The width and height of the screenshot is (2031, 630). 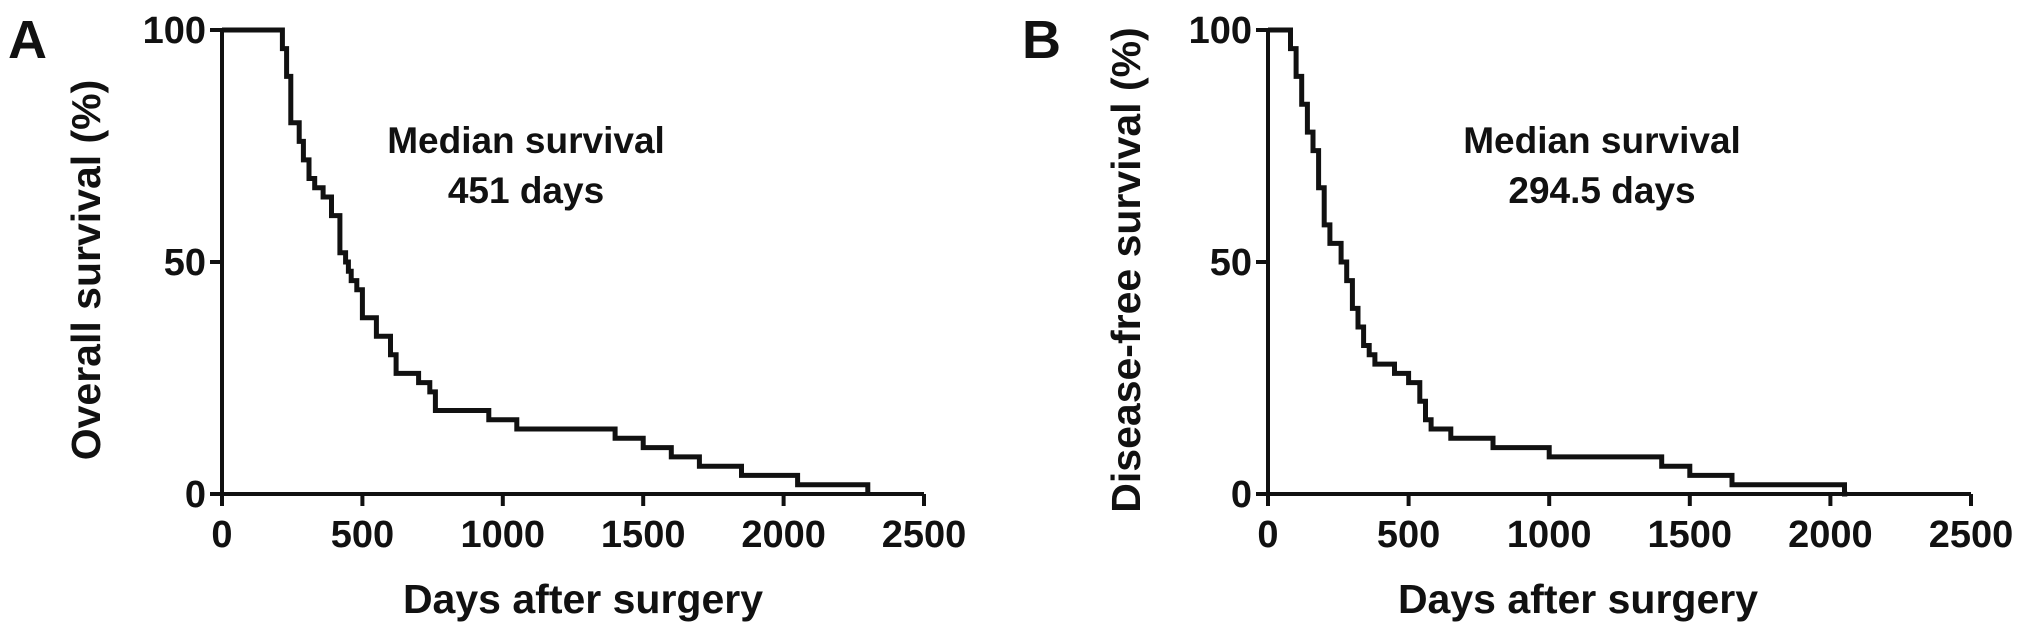 What do you see at coordinates (1126, 269) in the screenshot?
I see `y-axis-title: Disease-free survival (%)` at bounding box center [1126, 269].